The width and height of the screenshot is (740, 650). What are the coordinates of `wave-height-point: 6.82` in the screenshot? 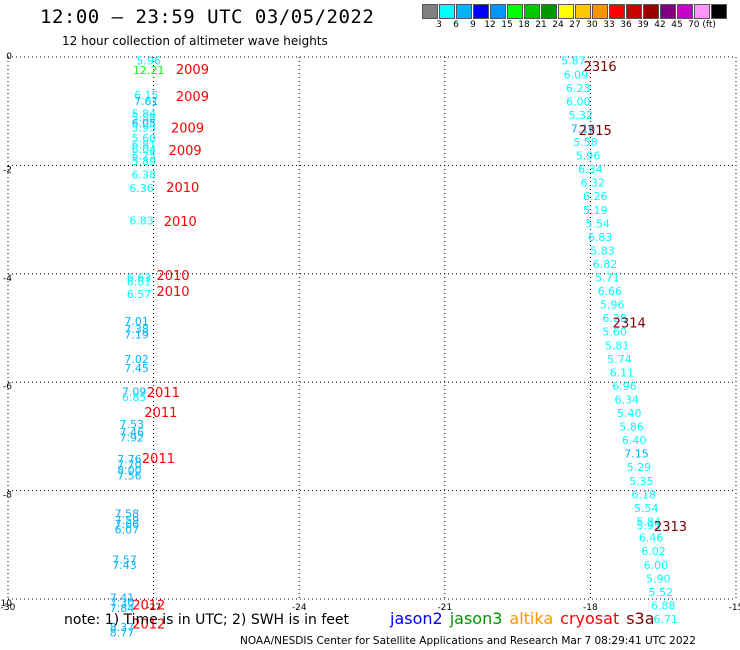 It's located at (605, 264).